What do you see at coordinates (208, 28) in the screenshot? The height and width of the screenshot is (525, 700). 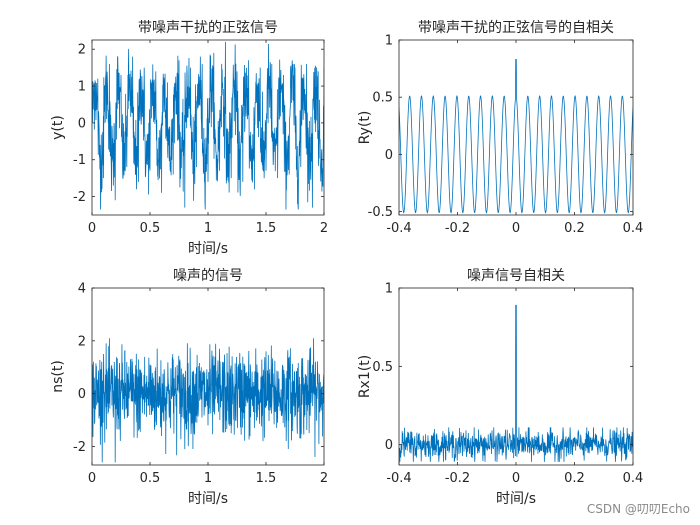 I see `chart-title: 带噪声干扰的正弦信号` at bounding box center [208, 28].